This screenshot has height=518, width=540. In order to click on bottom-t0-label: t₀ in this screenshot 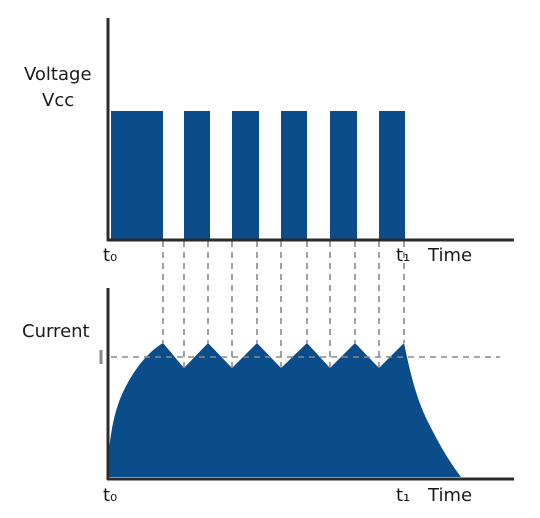, I will do `click(110, 495)`.